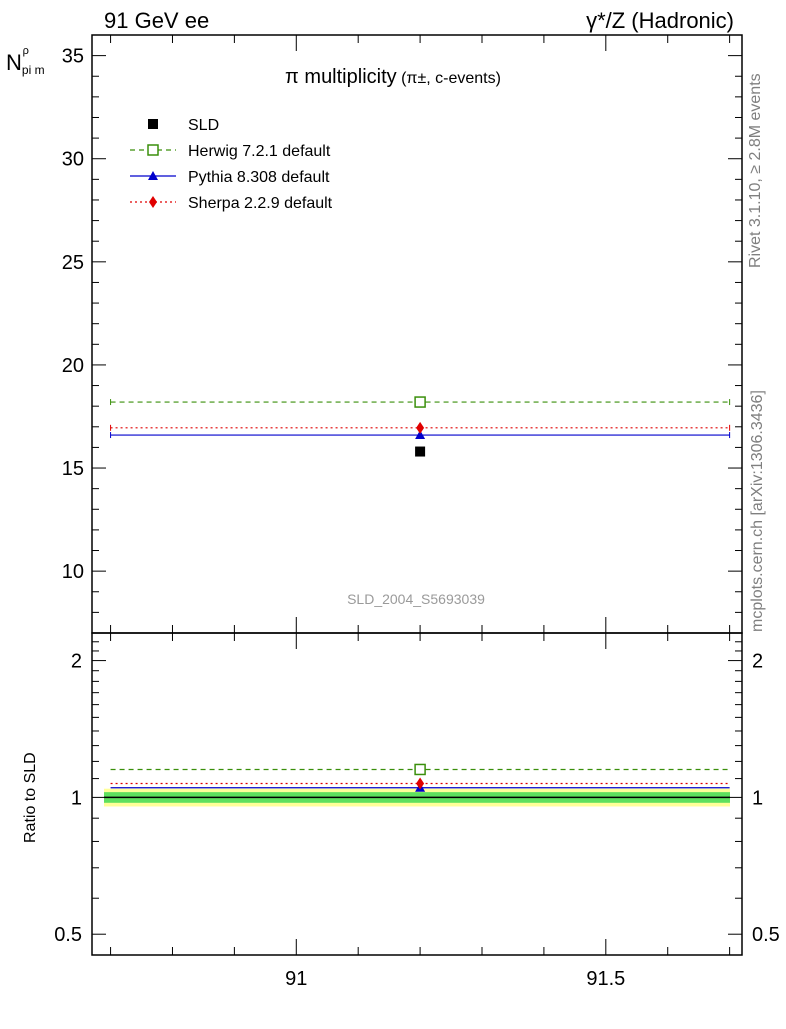  Describe the element at coordinates (73, 366) in the screenshot. I see `y-tick-label: 20` at that location.